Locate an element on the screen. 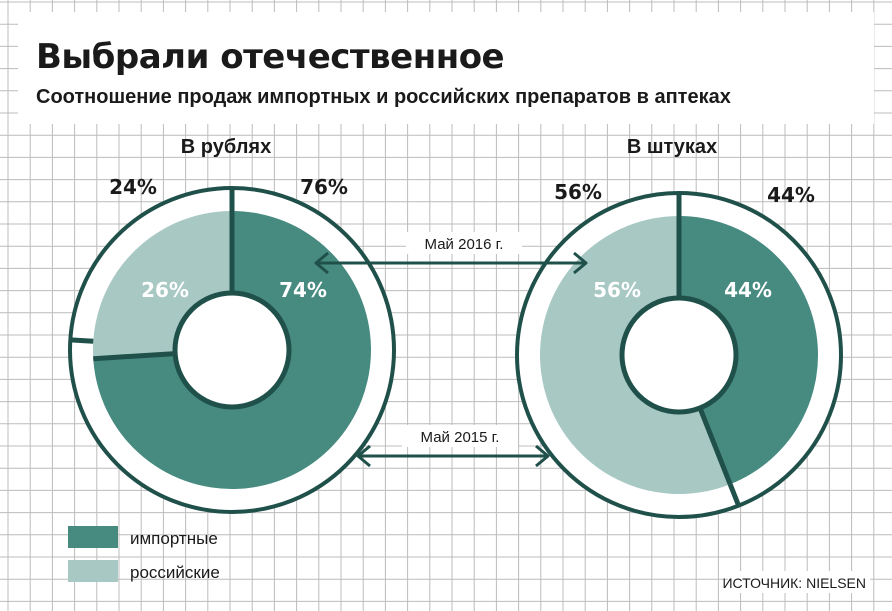  units-center-hole is located at coordinates (679, 355).